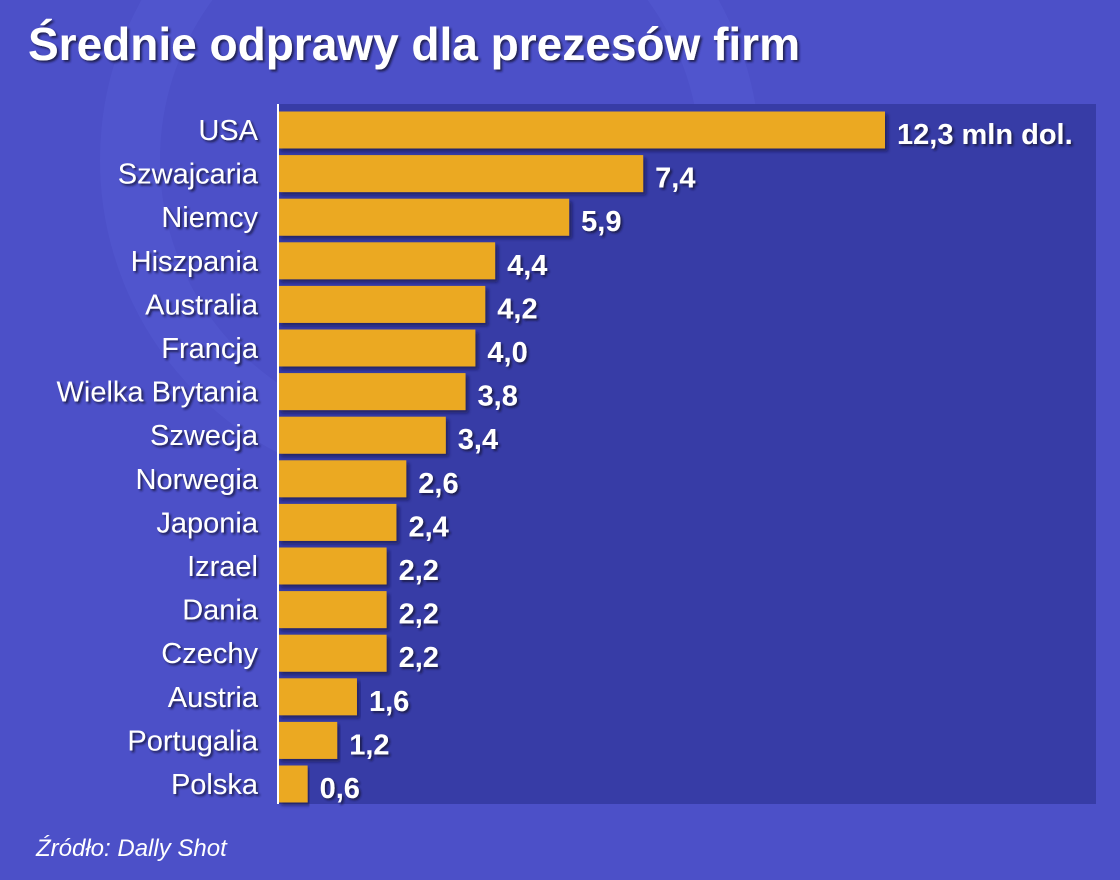 The width and height of the screenshot is (1120, 880). What do you see at coordinates (414, 44) in the screenshot?
I see `chart-title: Średnie odprawy dla prezesów firm` at bounding box center [414, 44].